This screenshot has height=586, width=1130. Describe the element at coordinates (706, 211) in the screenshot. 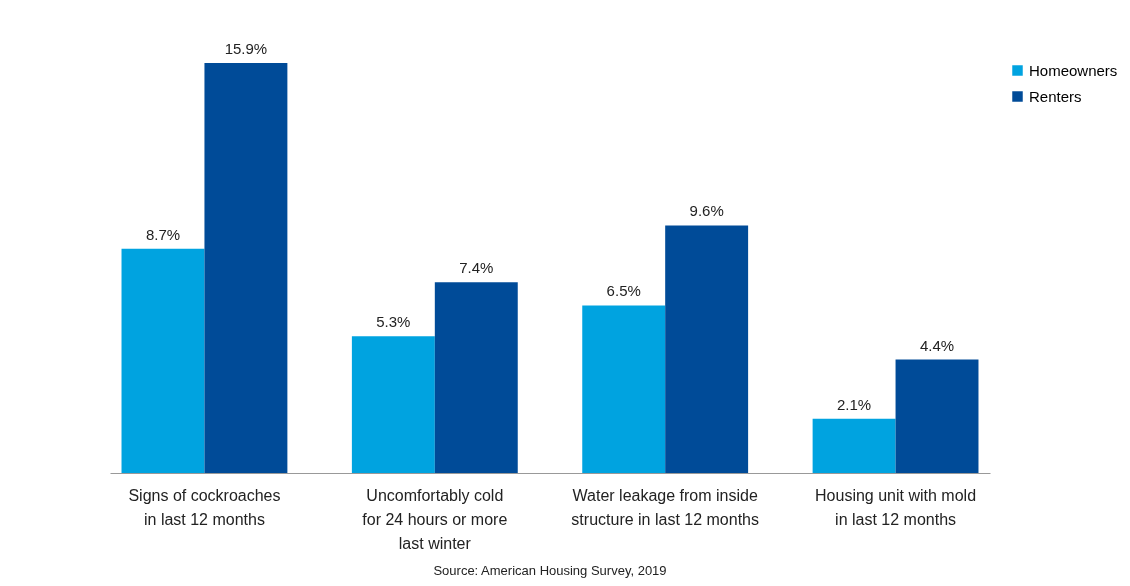

I see `data-label: 9.6%` at that location.